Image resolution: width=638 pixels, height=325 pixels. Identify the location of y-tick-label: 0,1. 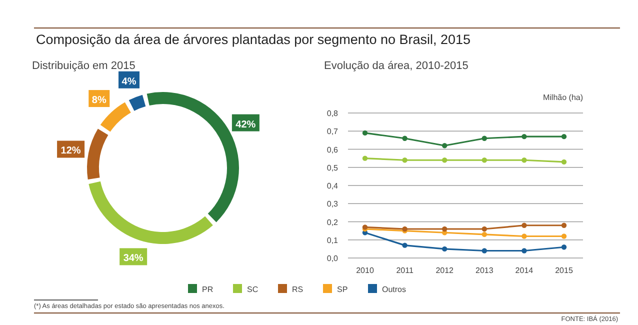
(332, 240).